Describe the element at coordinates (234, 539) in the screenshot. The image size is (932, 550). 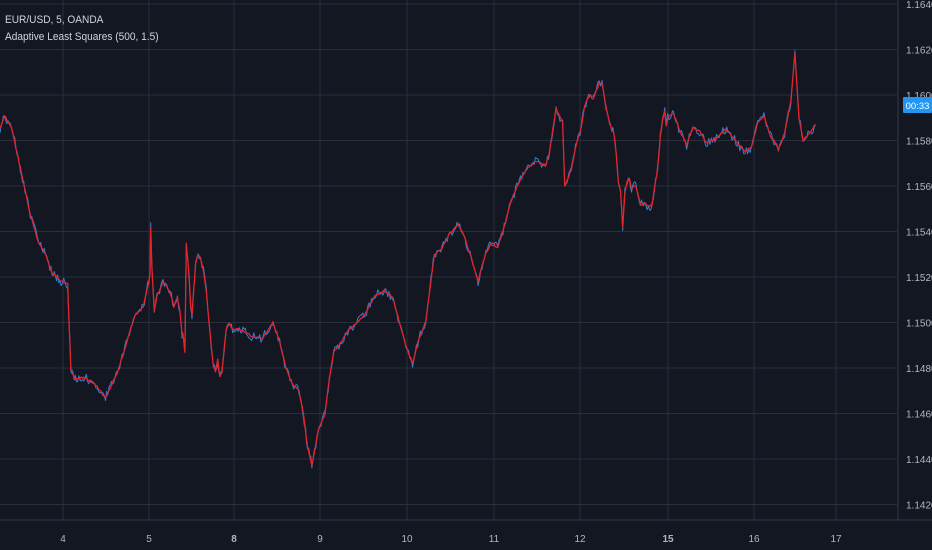
I see `x-tick-label: 8` at that location.